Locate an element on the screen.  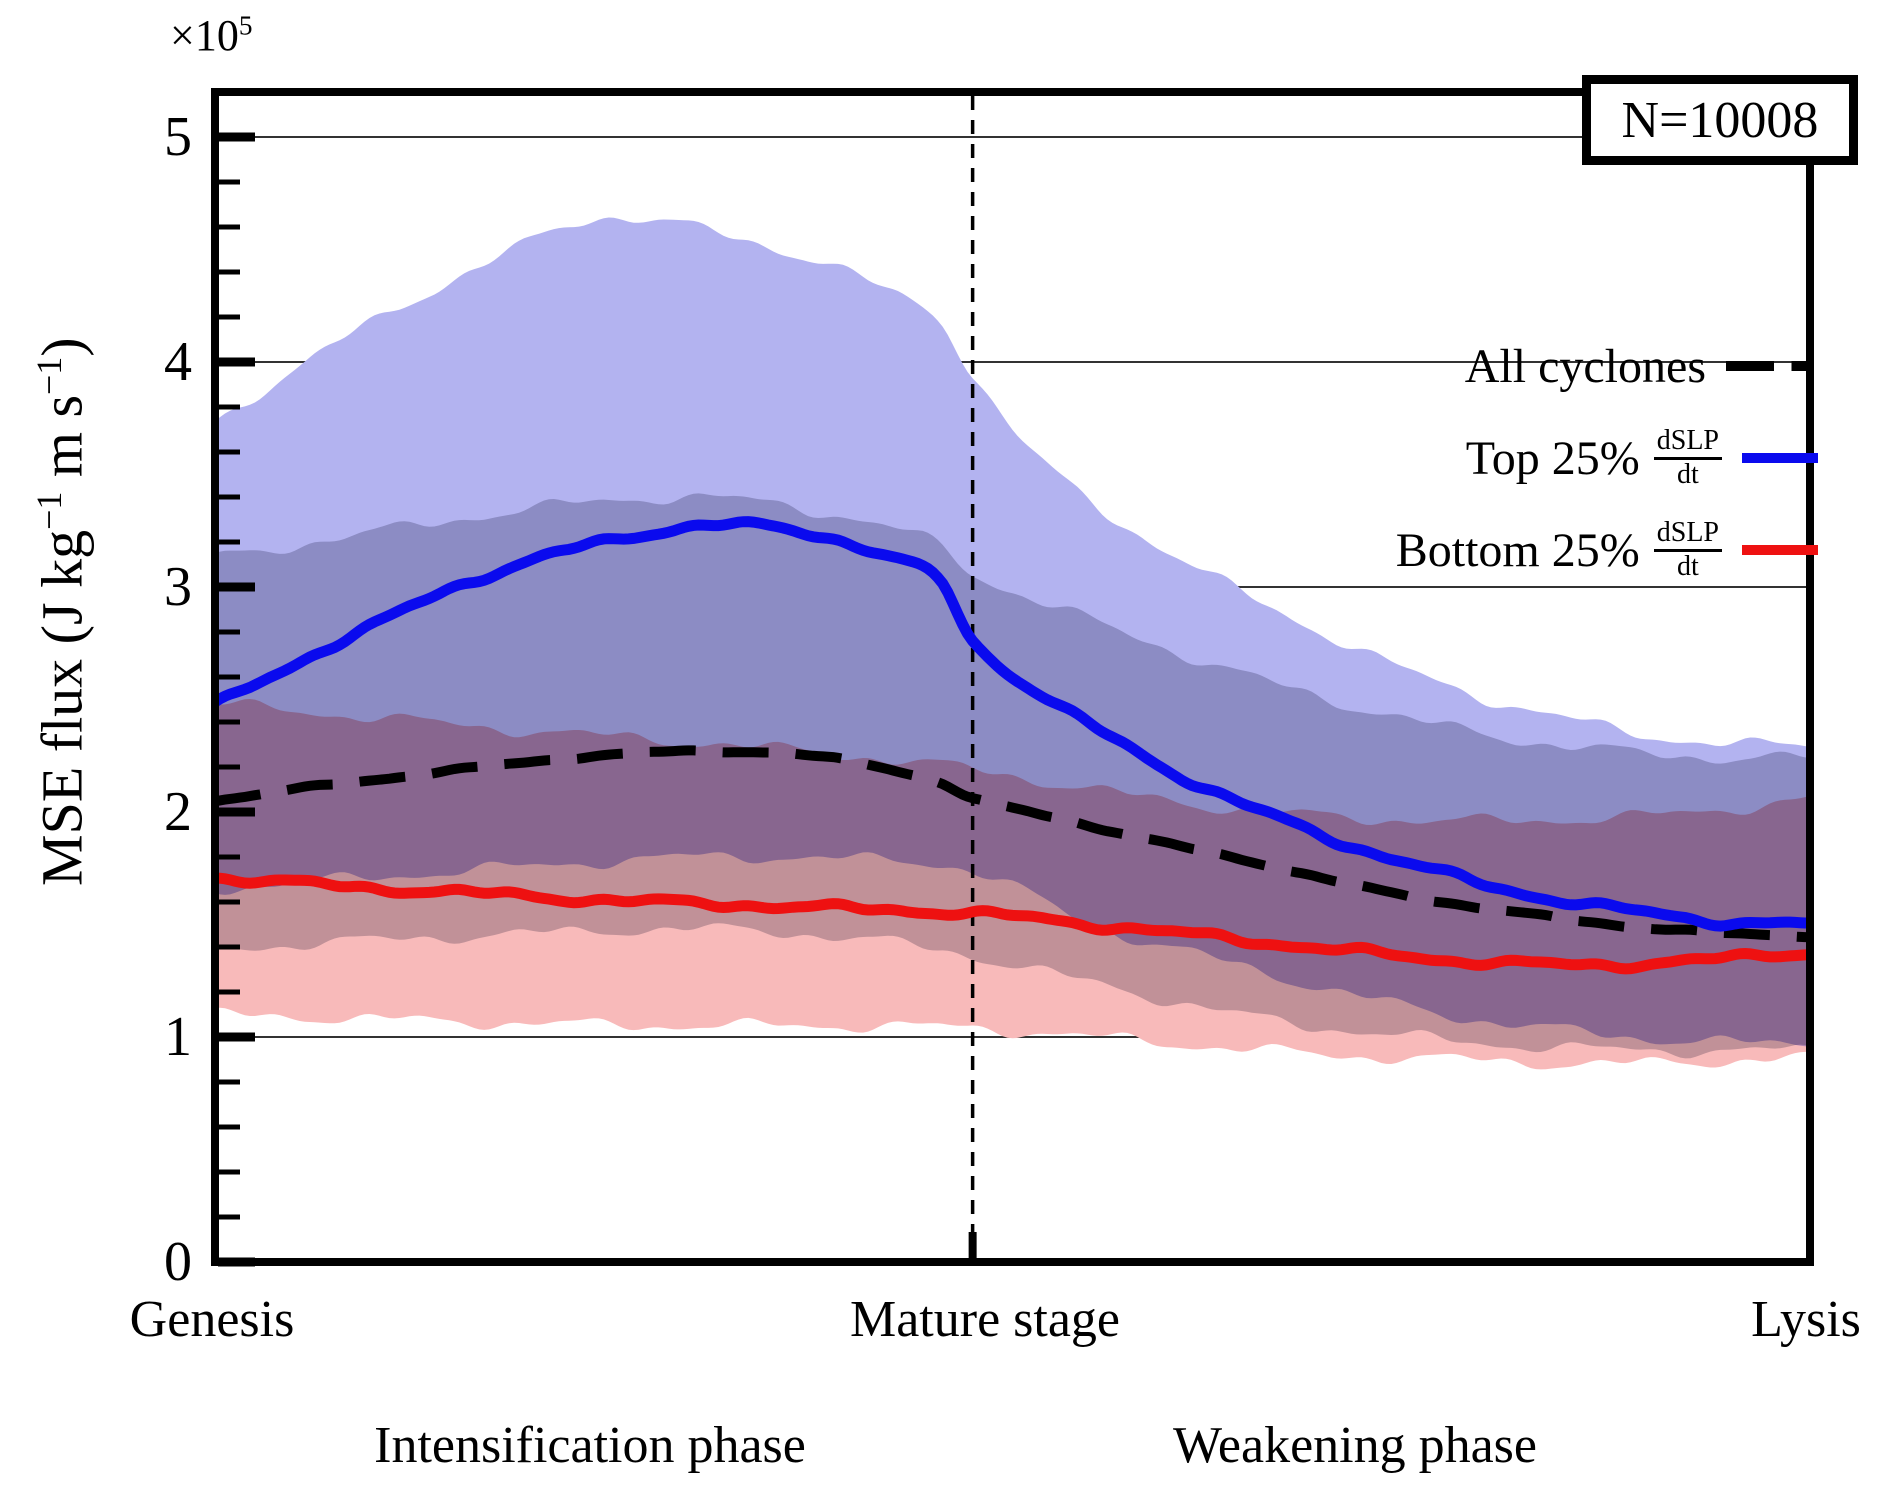
sample-count-text: N=10008 is located at coordinates (1720, 120).